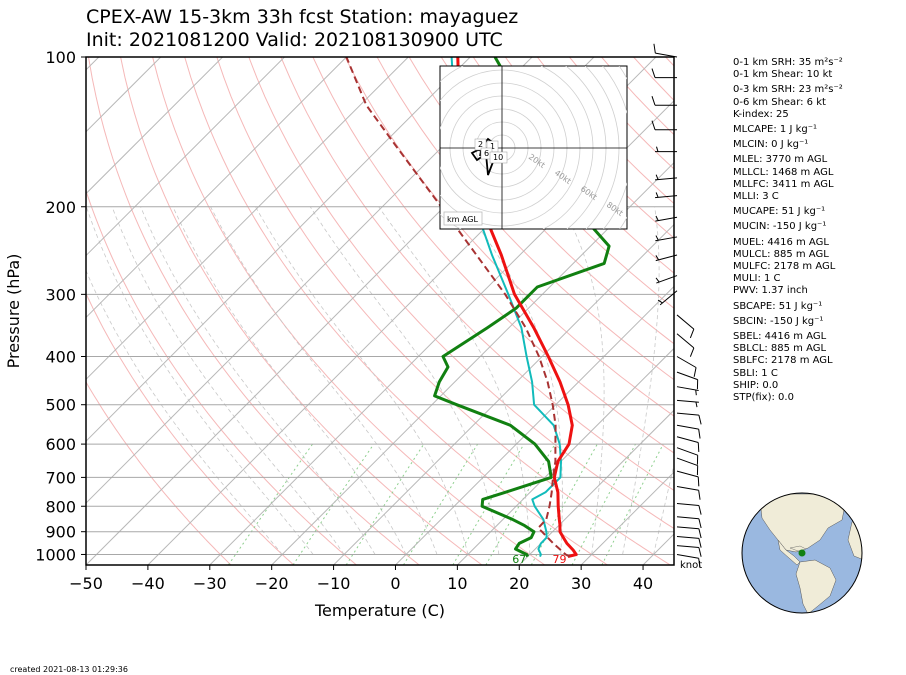 Image resolution: width=906 pixels, height=675 pixels. Describe the element at coordinates (60, 357) in the screenshot. I see `y-tick-label: 400` at that location.